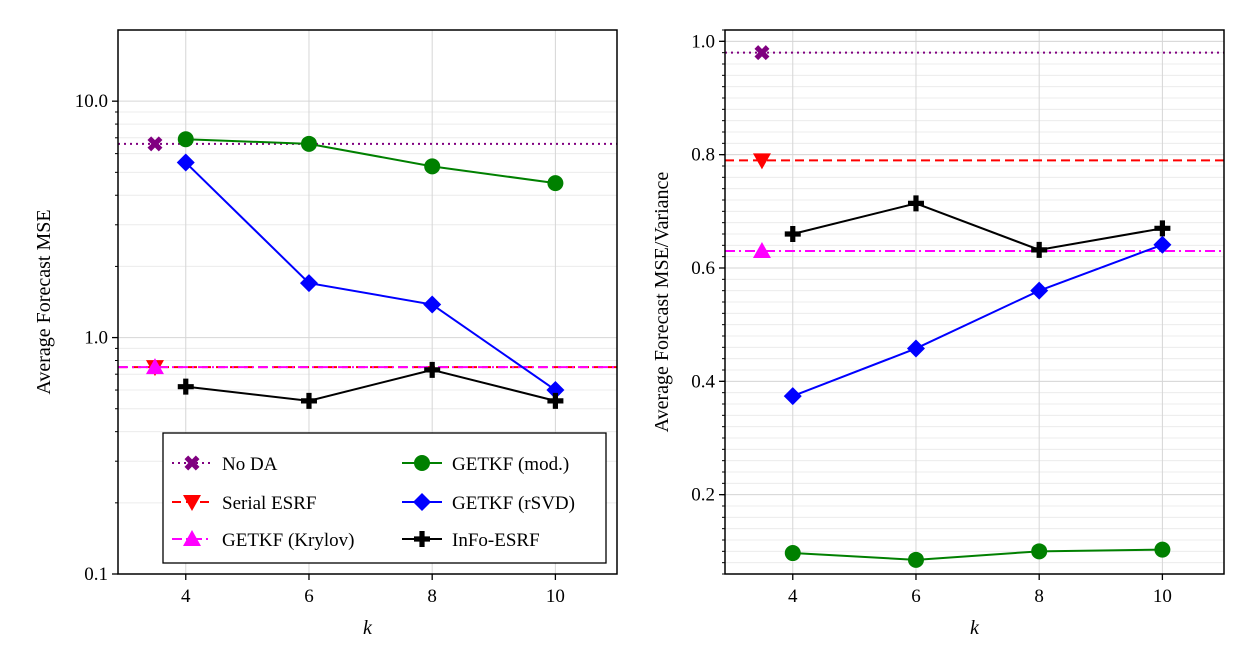  What do you see at coordinates (250, 464) in the screenshot?
I see `legend-label: No DA` at bounding box center [250, 464].